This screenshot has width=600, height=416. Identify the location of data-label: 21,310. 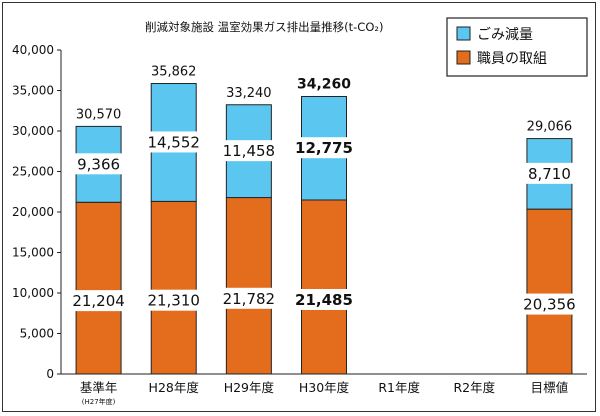
(173, 301).